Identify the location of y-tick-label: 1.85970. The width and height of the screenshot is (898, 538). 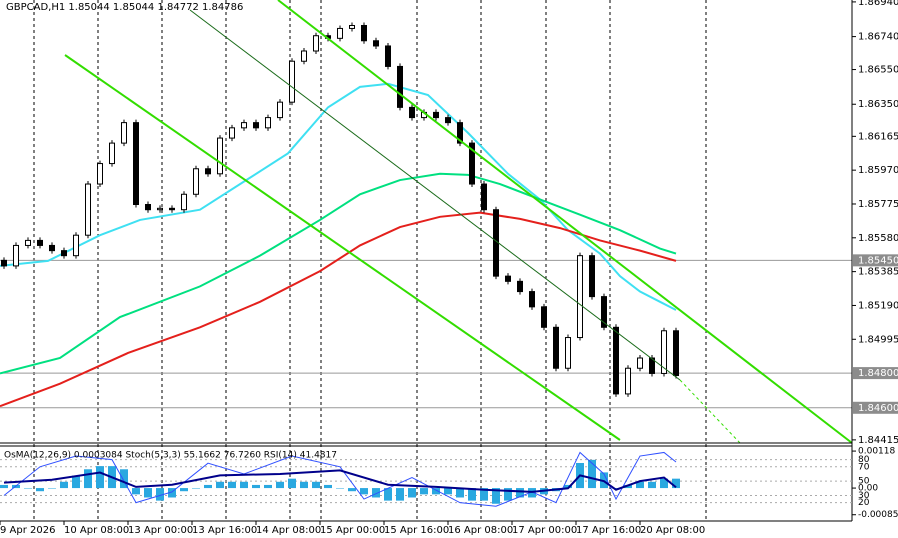
(878, 170).